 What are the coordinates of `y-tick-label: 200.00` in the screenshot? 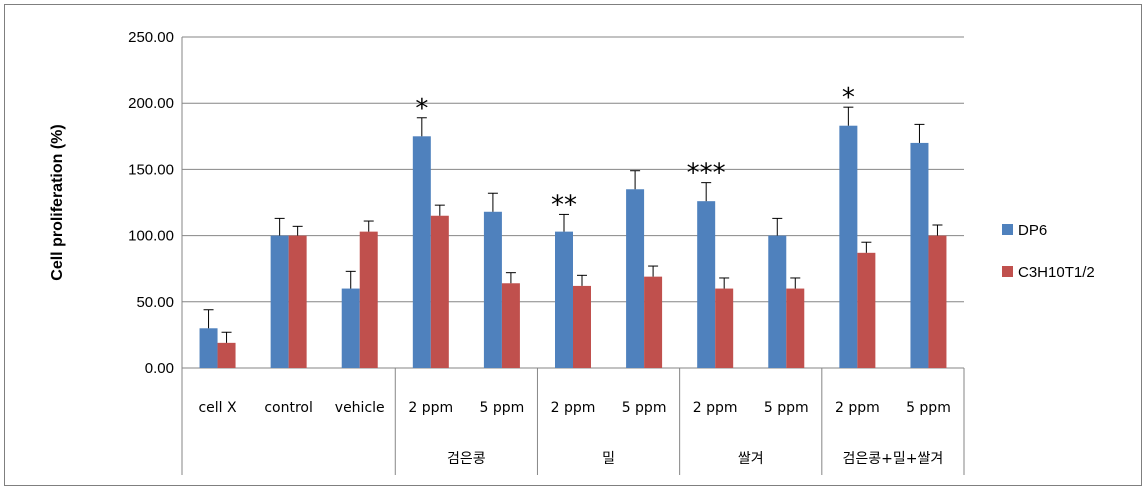 It's located at (151, 103).